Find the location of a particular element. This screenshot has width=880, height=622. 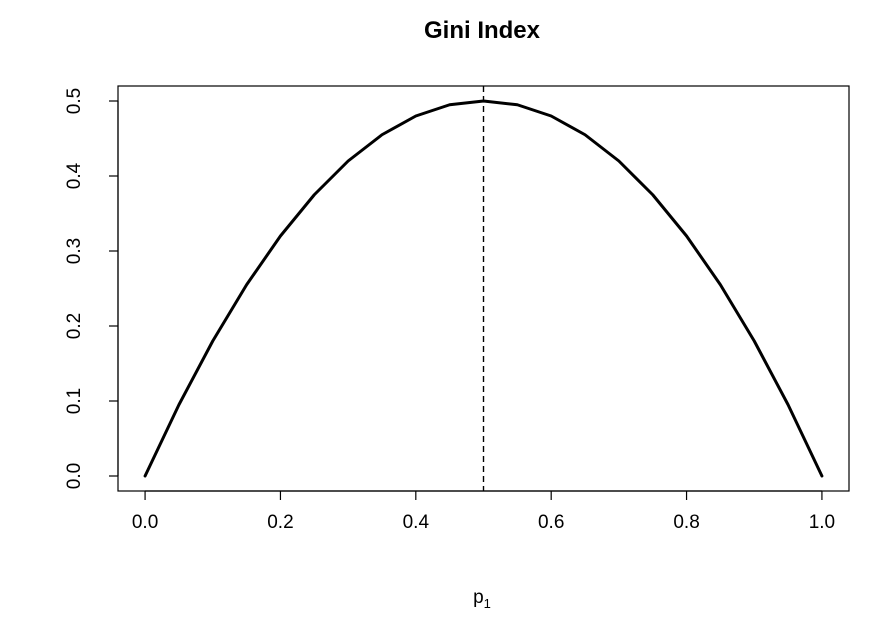

y-tick-label: 0.2 is located at coordinates (74, 326).